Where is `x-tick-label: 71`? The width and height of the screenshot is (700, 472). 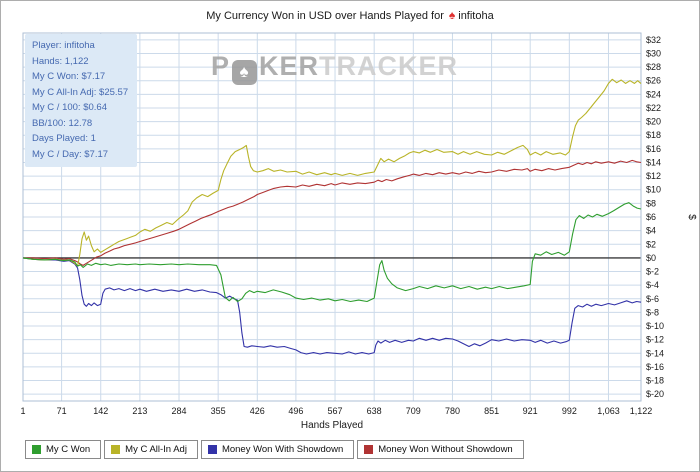
x-tick-label: 71 is located at coordinates (62, 411).